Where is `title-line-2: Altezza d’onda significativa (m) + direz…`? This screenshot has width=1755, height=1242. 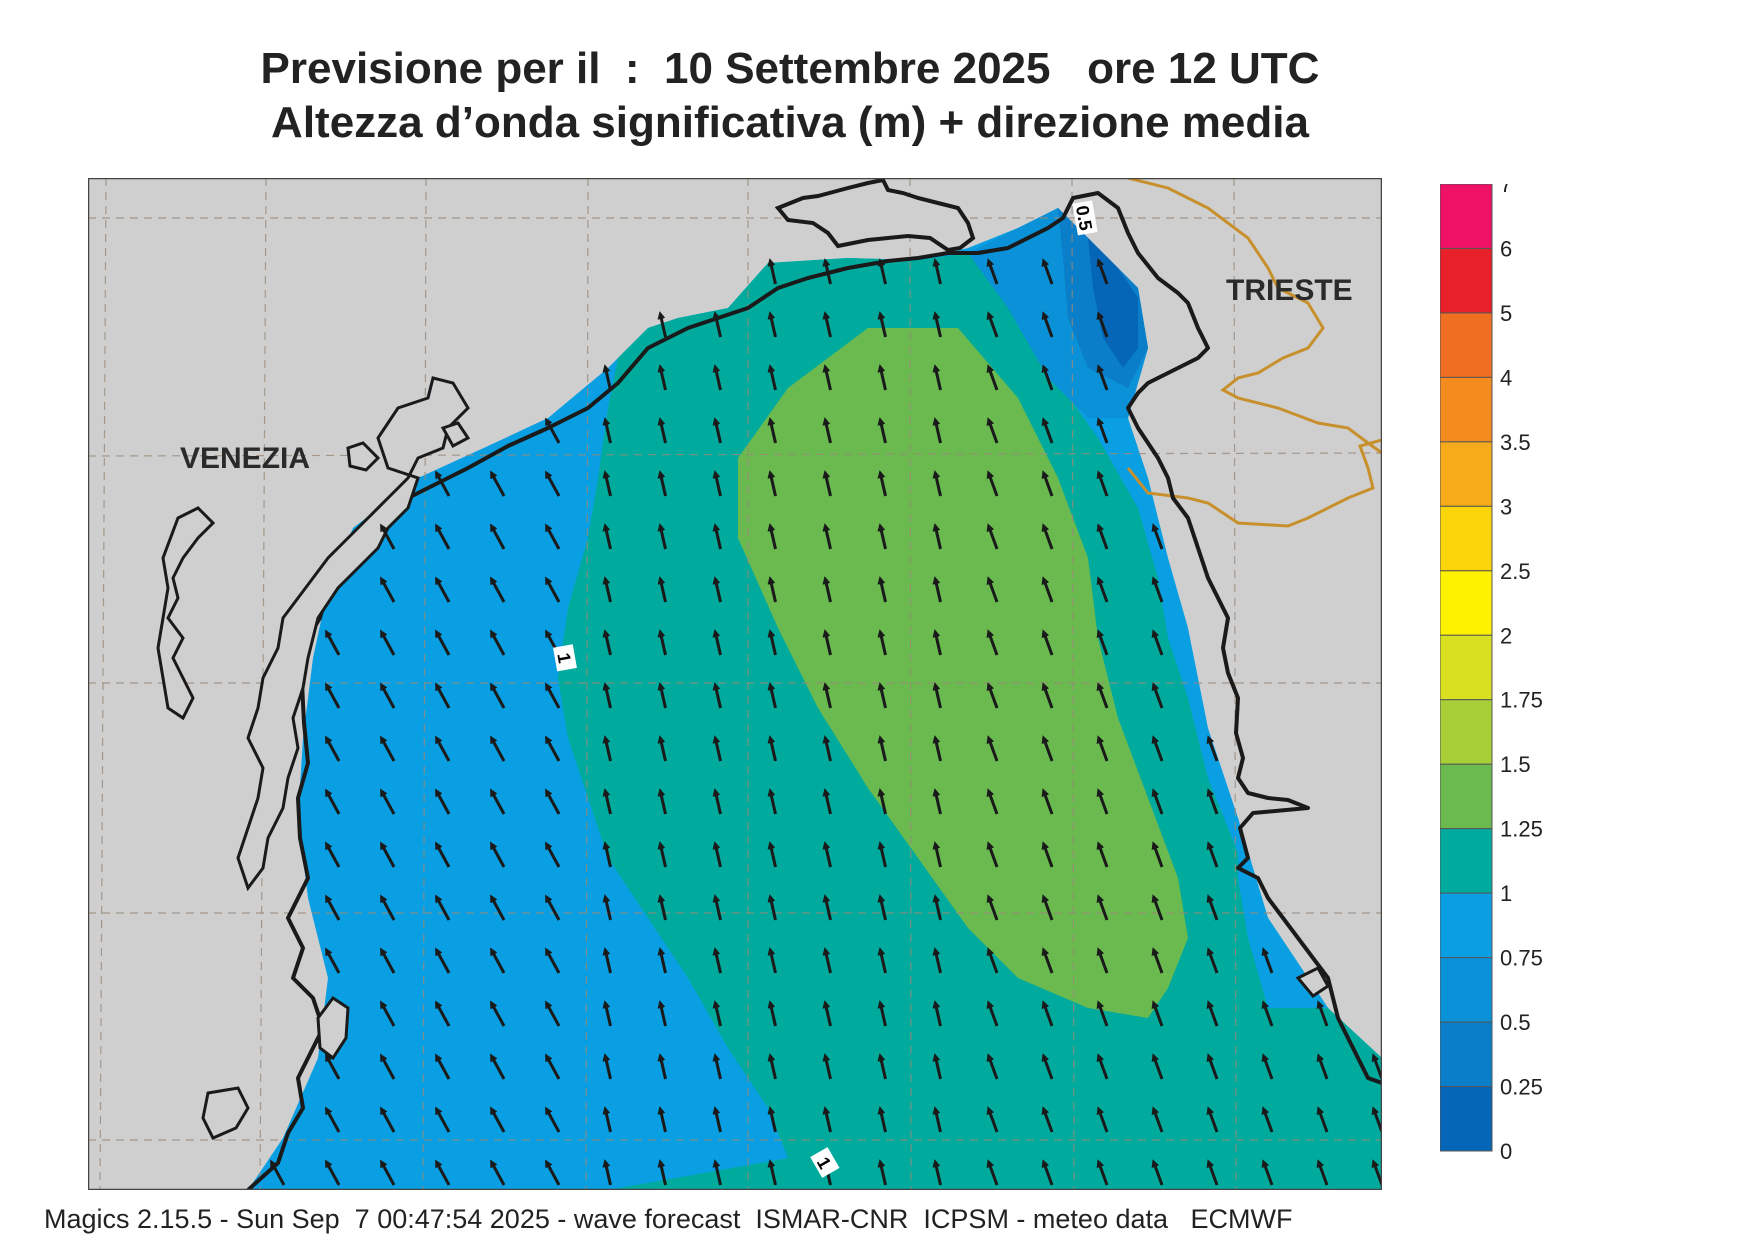
title-line-2: Altezza d’onda significativa (m) + direz… is located at coordinates (790, 122).